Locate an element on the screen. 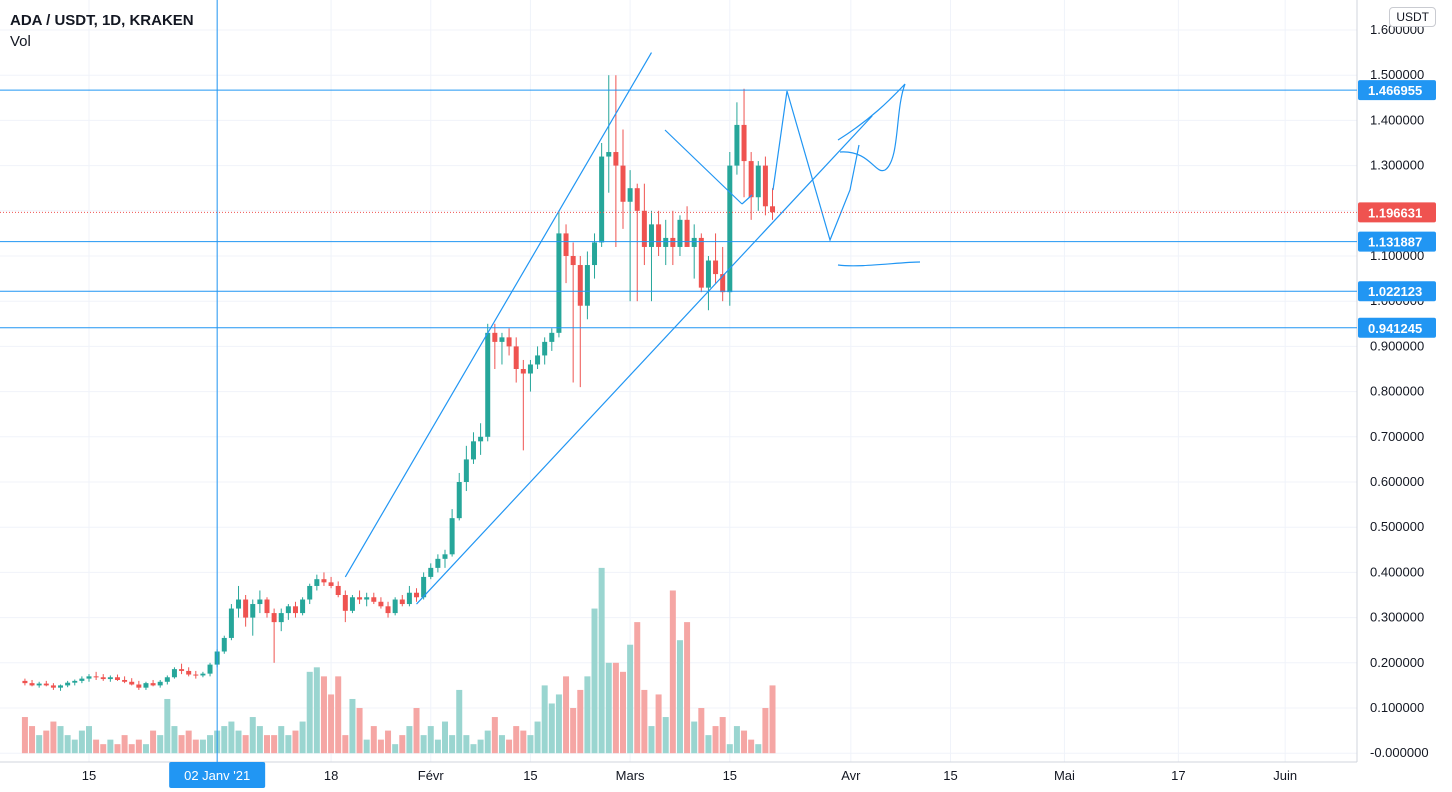  y-tick-label: 1.500000 is located at coordinates (1397, 74).